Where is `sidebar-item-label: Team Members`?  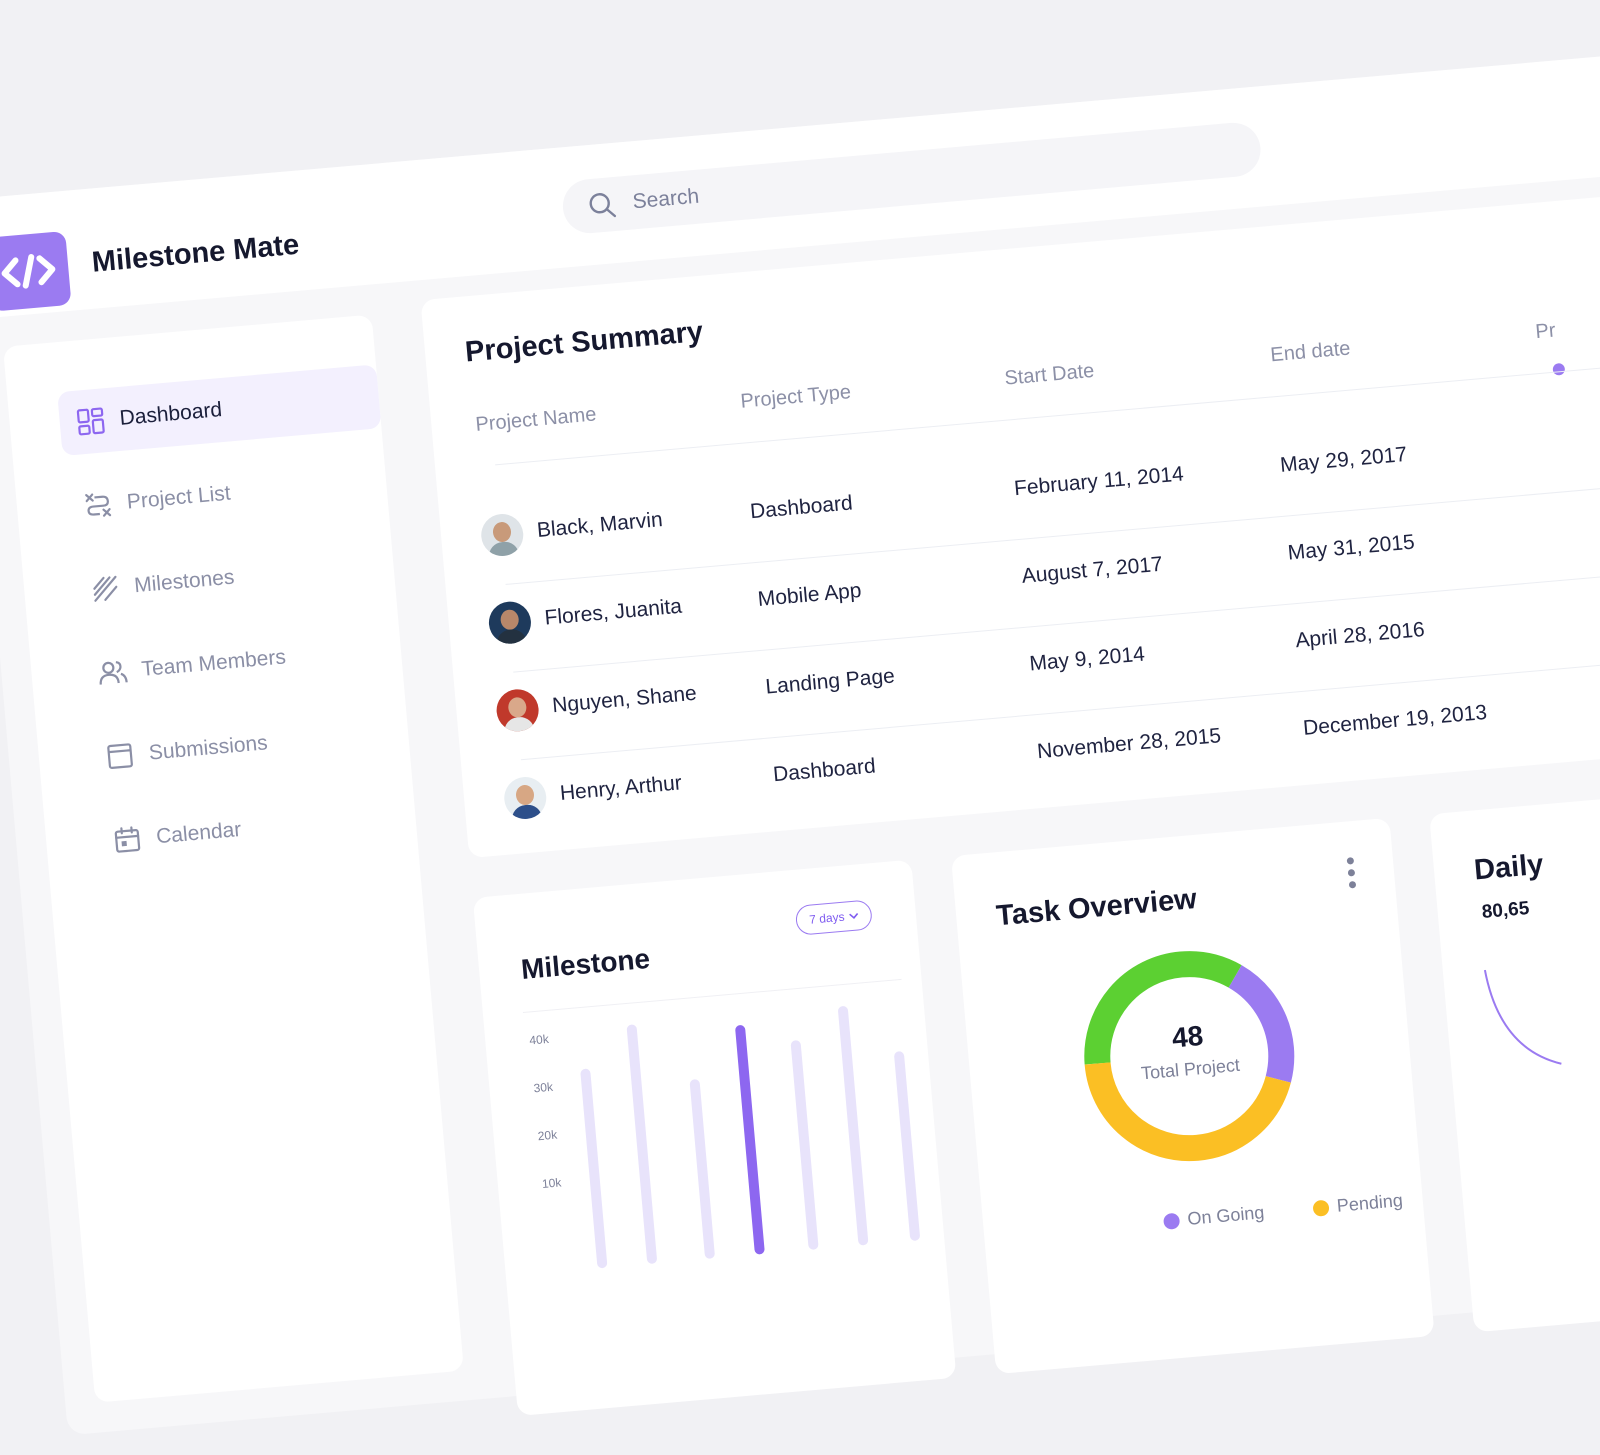 sidebar-item-label: Team Members is located at coordinates (213, 663).